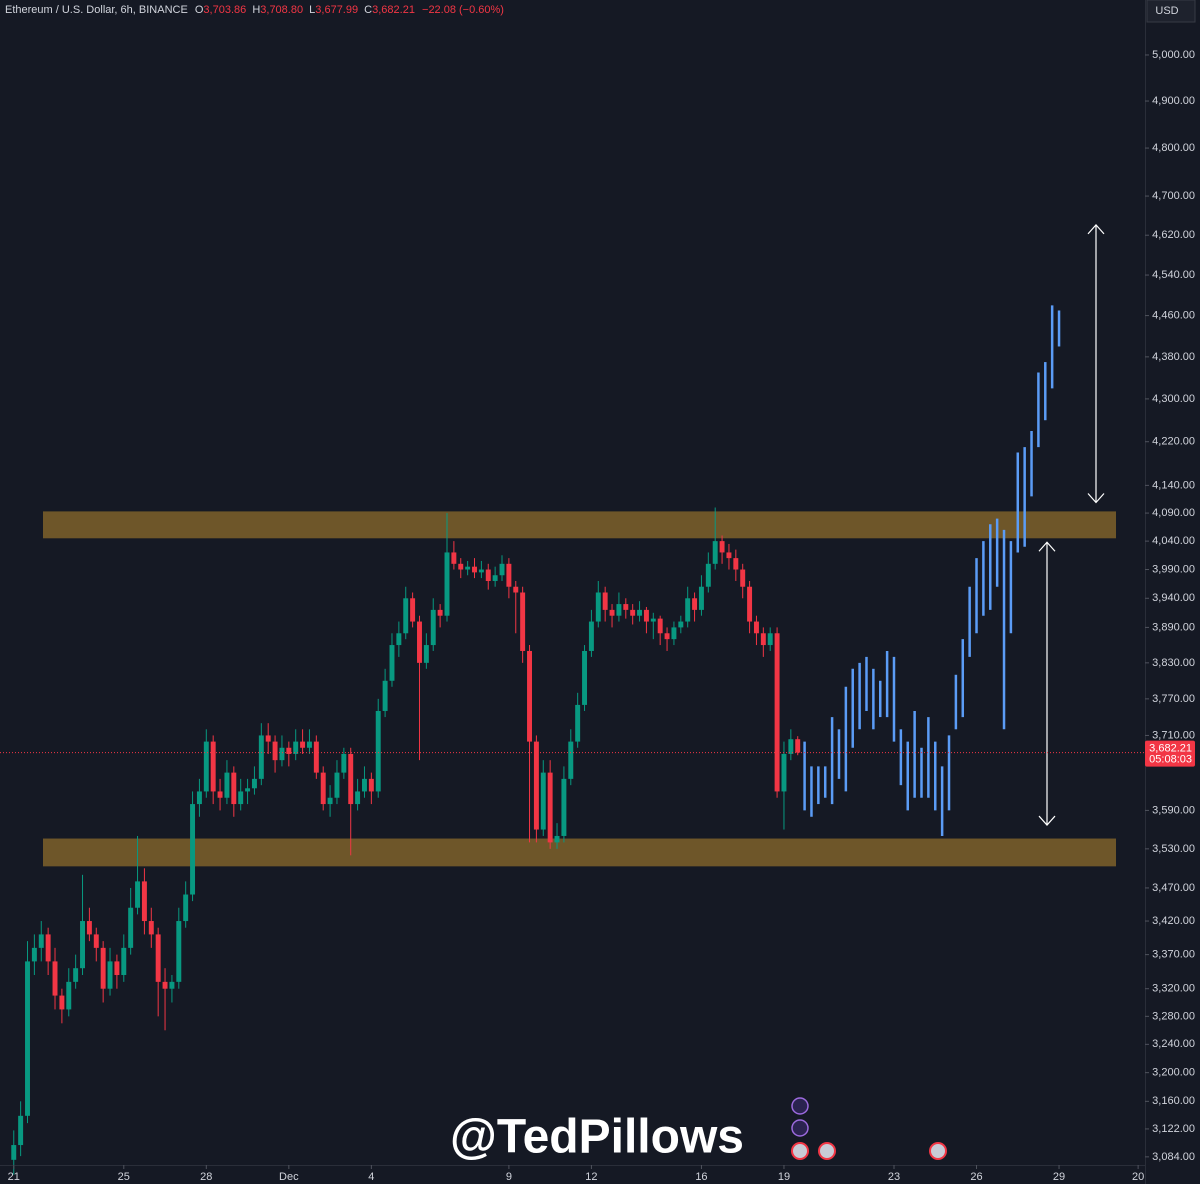  Describe the element at coordinates (579, 525) in the screenshot. I see `zone` at that location.